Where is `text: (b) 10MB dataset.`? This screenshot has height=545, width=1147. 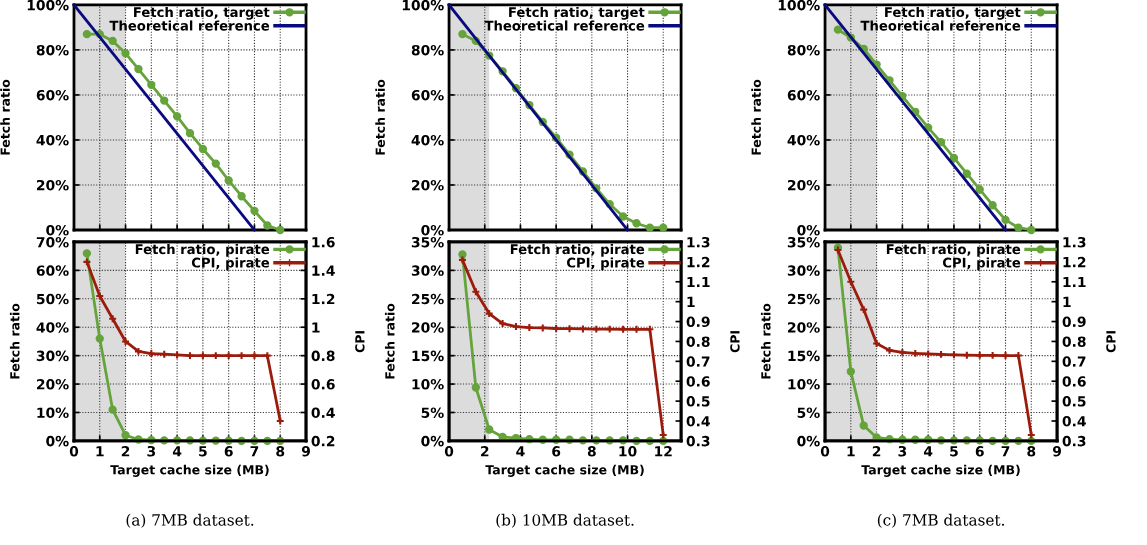
text: (b) 10MB dataset. is located at coordinates (565, 520).